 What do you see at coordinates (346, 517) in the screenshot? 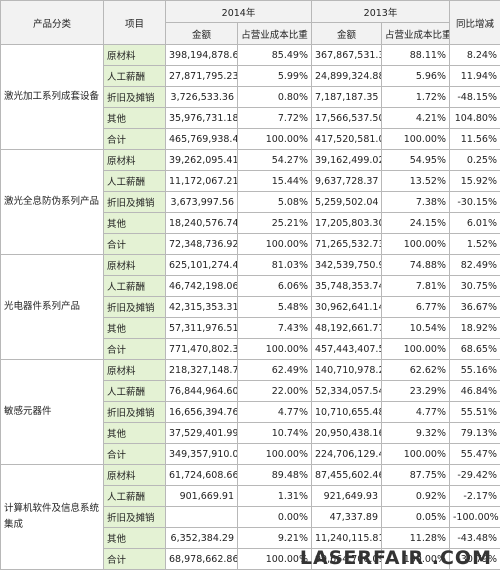
I see `value-cell: 47,337.89` at bounding box center [346, 517].